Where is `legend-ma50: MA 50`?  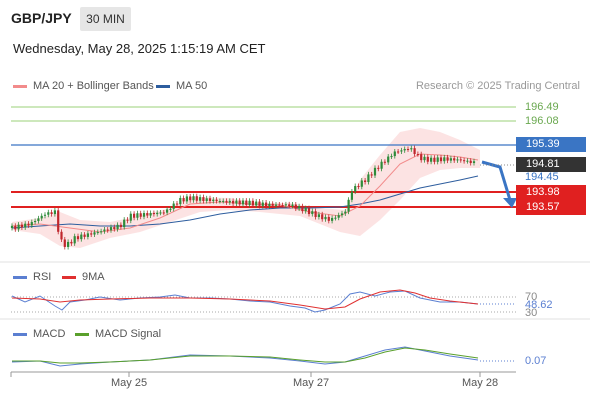 legend-ma50: MA 50 is located at coordinates (181, 86).